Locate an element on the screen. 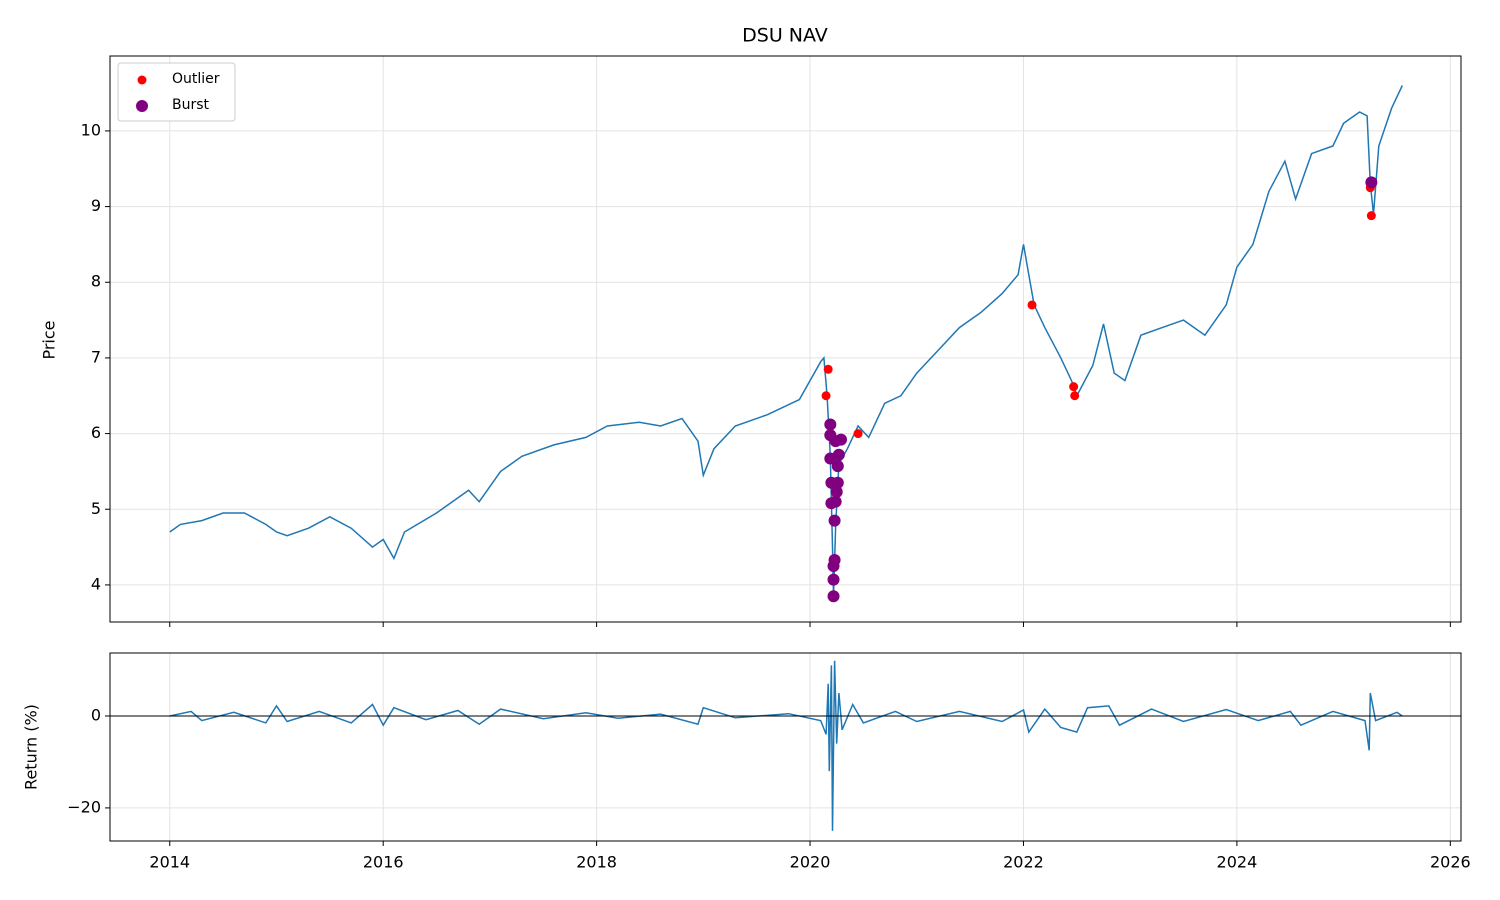  y-tick-label: 4 is located at coordinates (96, 583).